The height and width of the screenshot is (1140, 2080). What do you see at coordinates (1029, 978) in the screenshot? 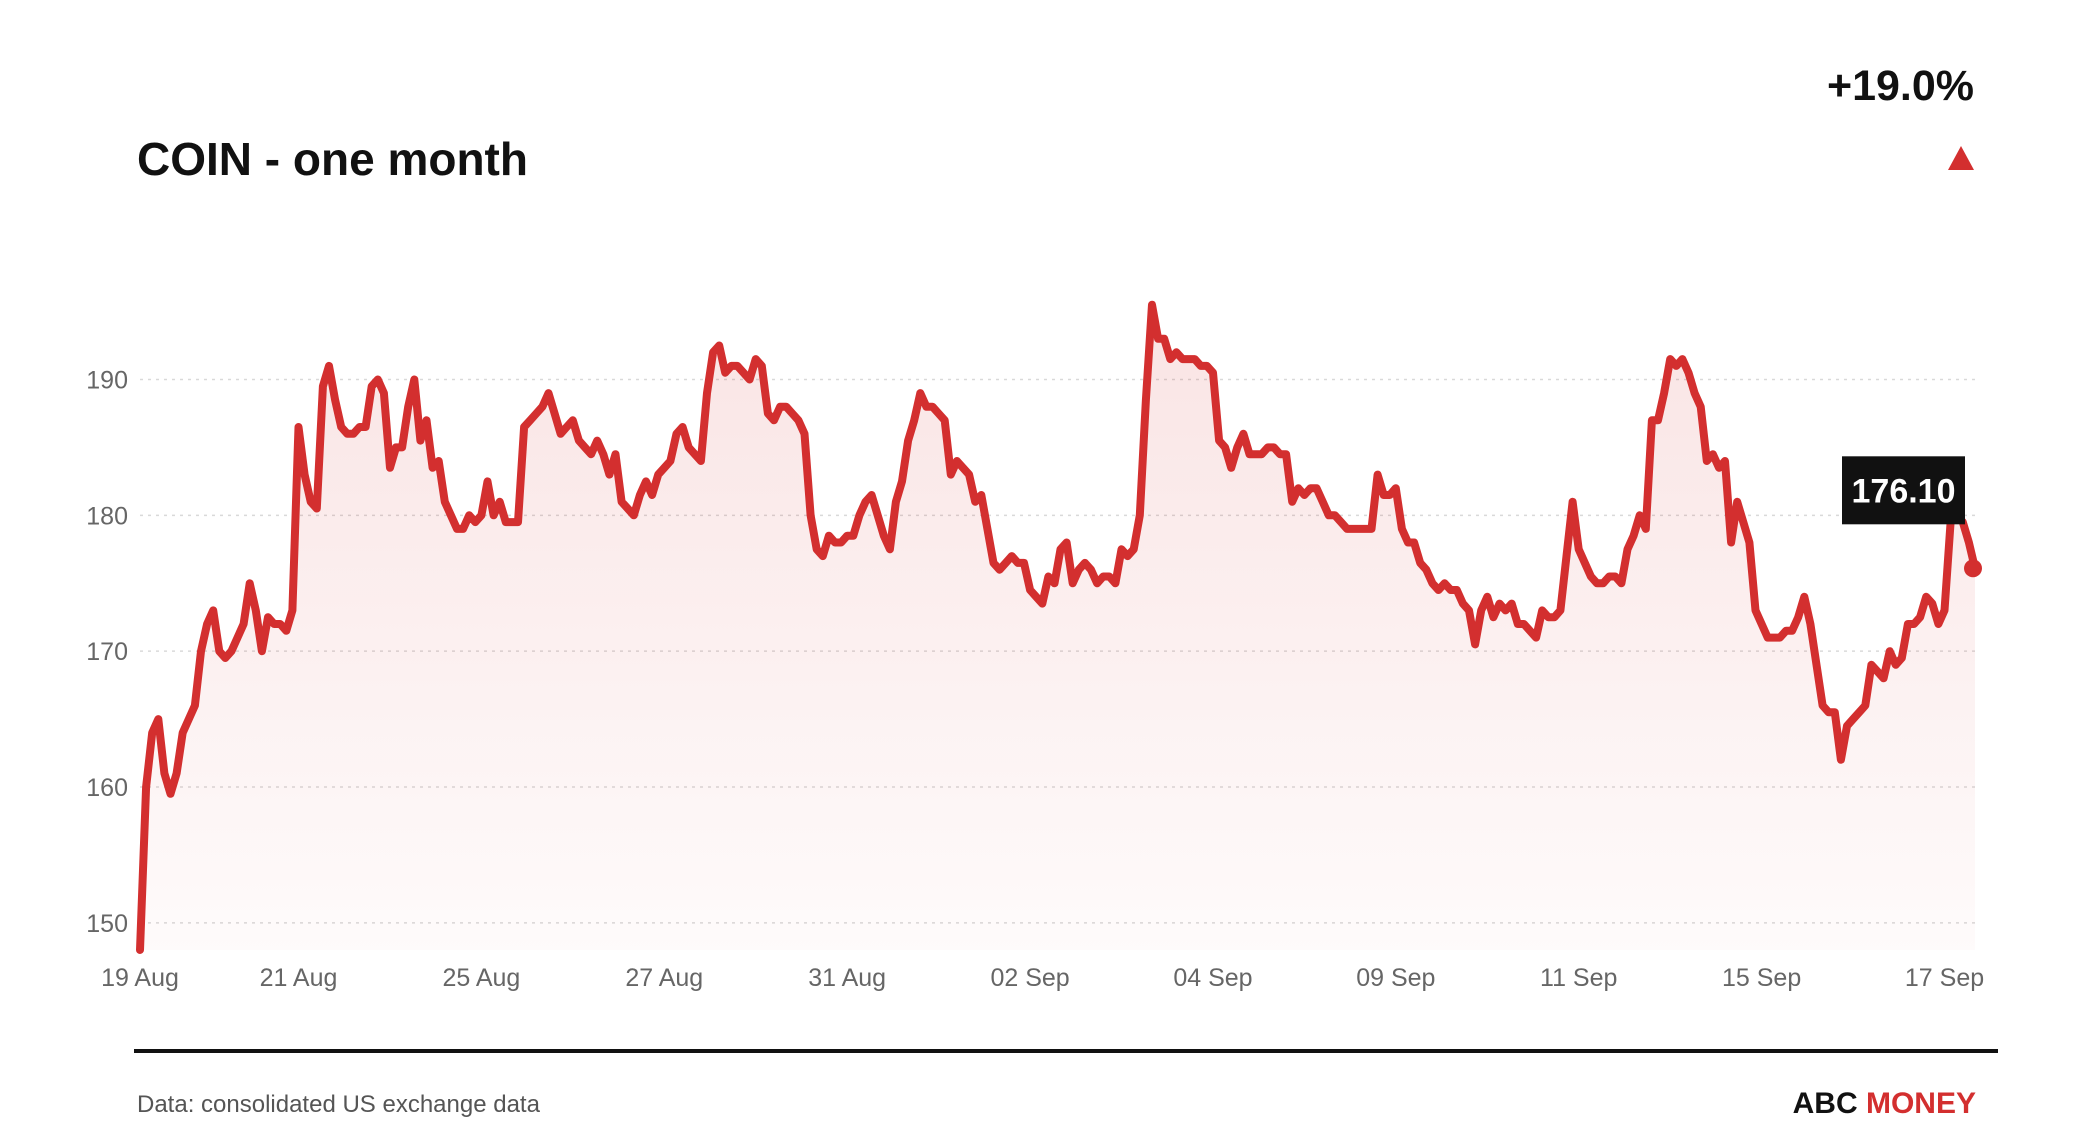
I see `x-tick-label: 02 Sep` at bounding box center [1029, 978].